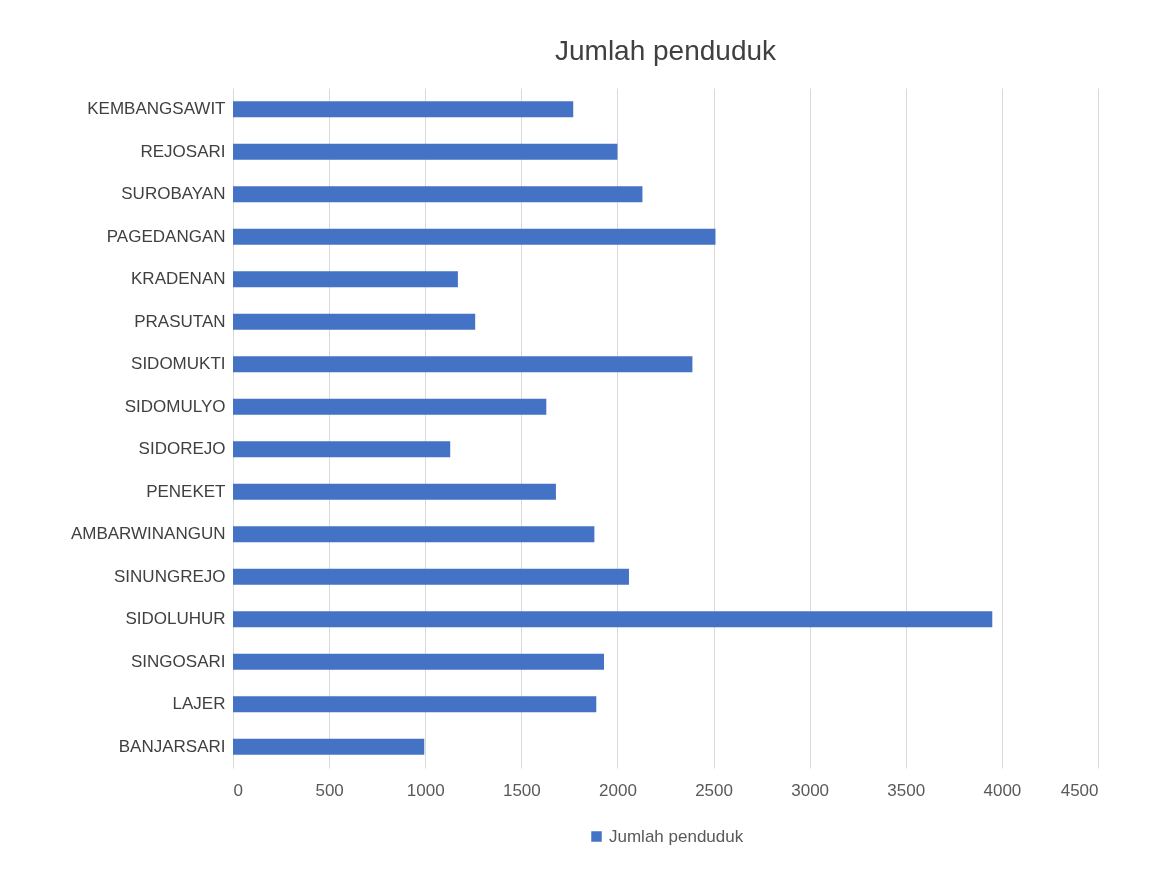  Describe the element at coordinates (172, 746) in the screenshot. I see `y-tick-label: BANJARSARI` at that location.